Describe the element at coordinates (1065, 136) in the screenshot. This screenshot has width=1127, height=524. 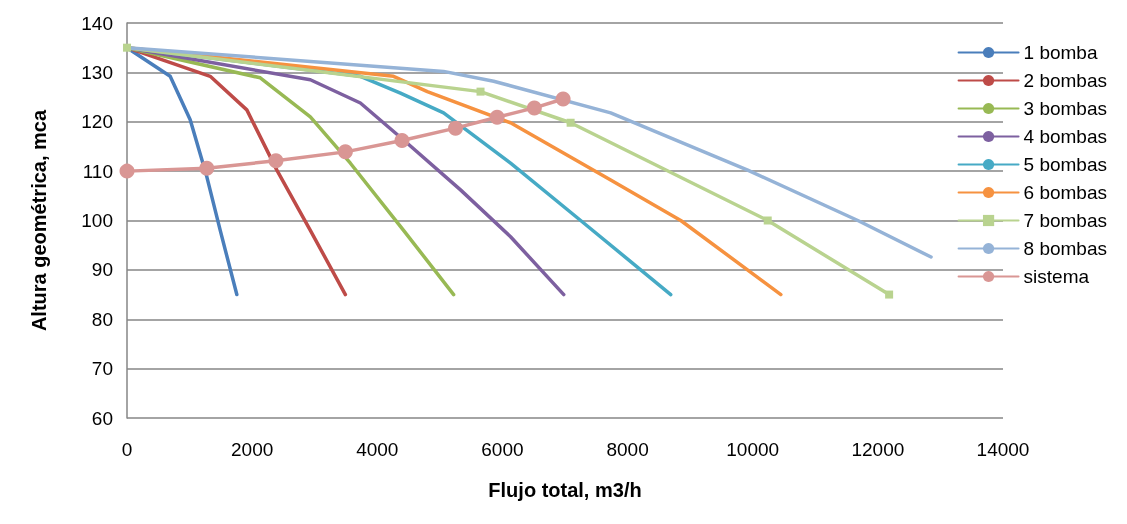
I see `legend-label: 4 bombas` at that location.